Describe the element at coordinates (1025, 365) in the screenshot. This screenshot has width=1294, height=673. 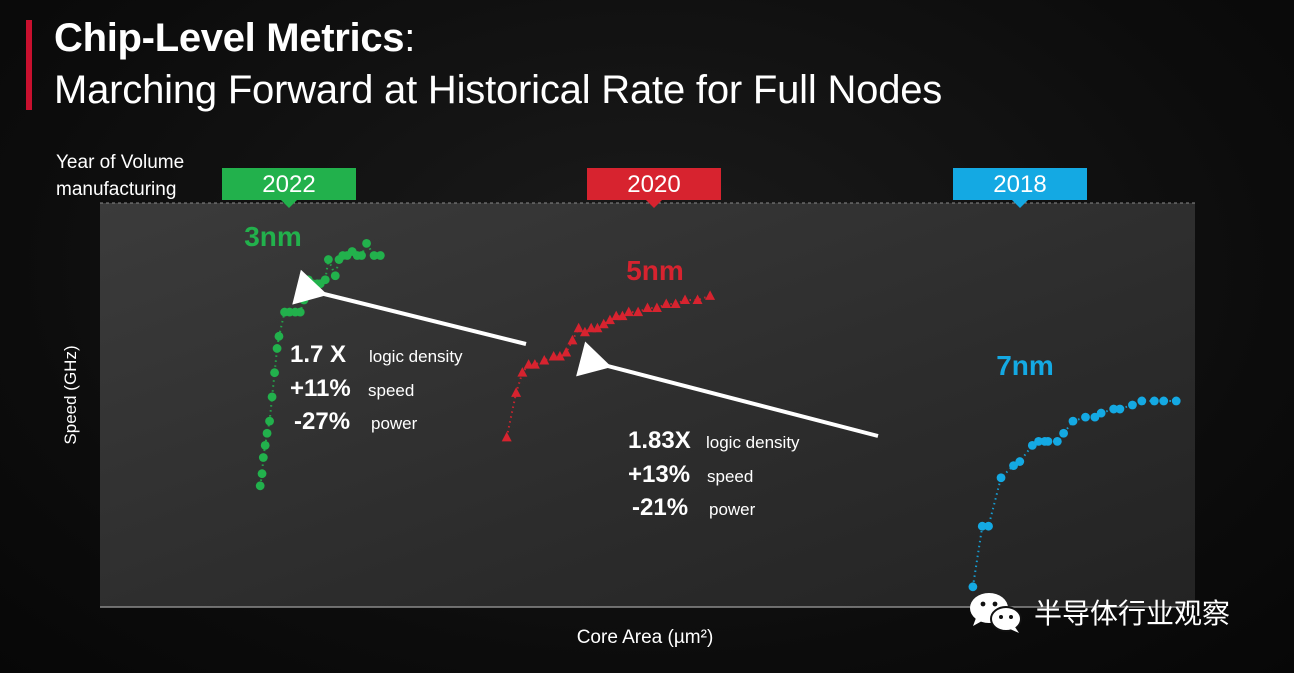
I see `series-label-7nm: 7nm` at that location.